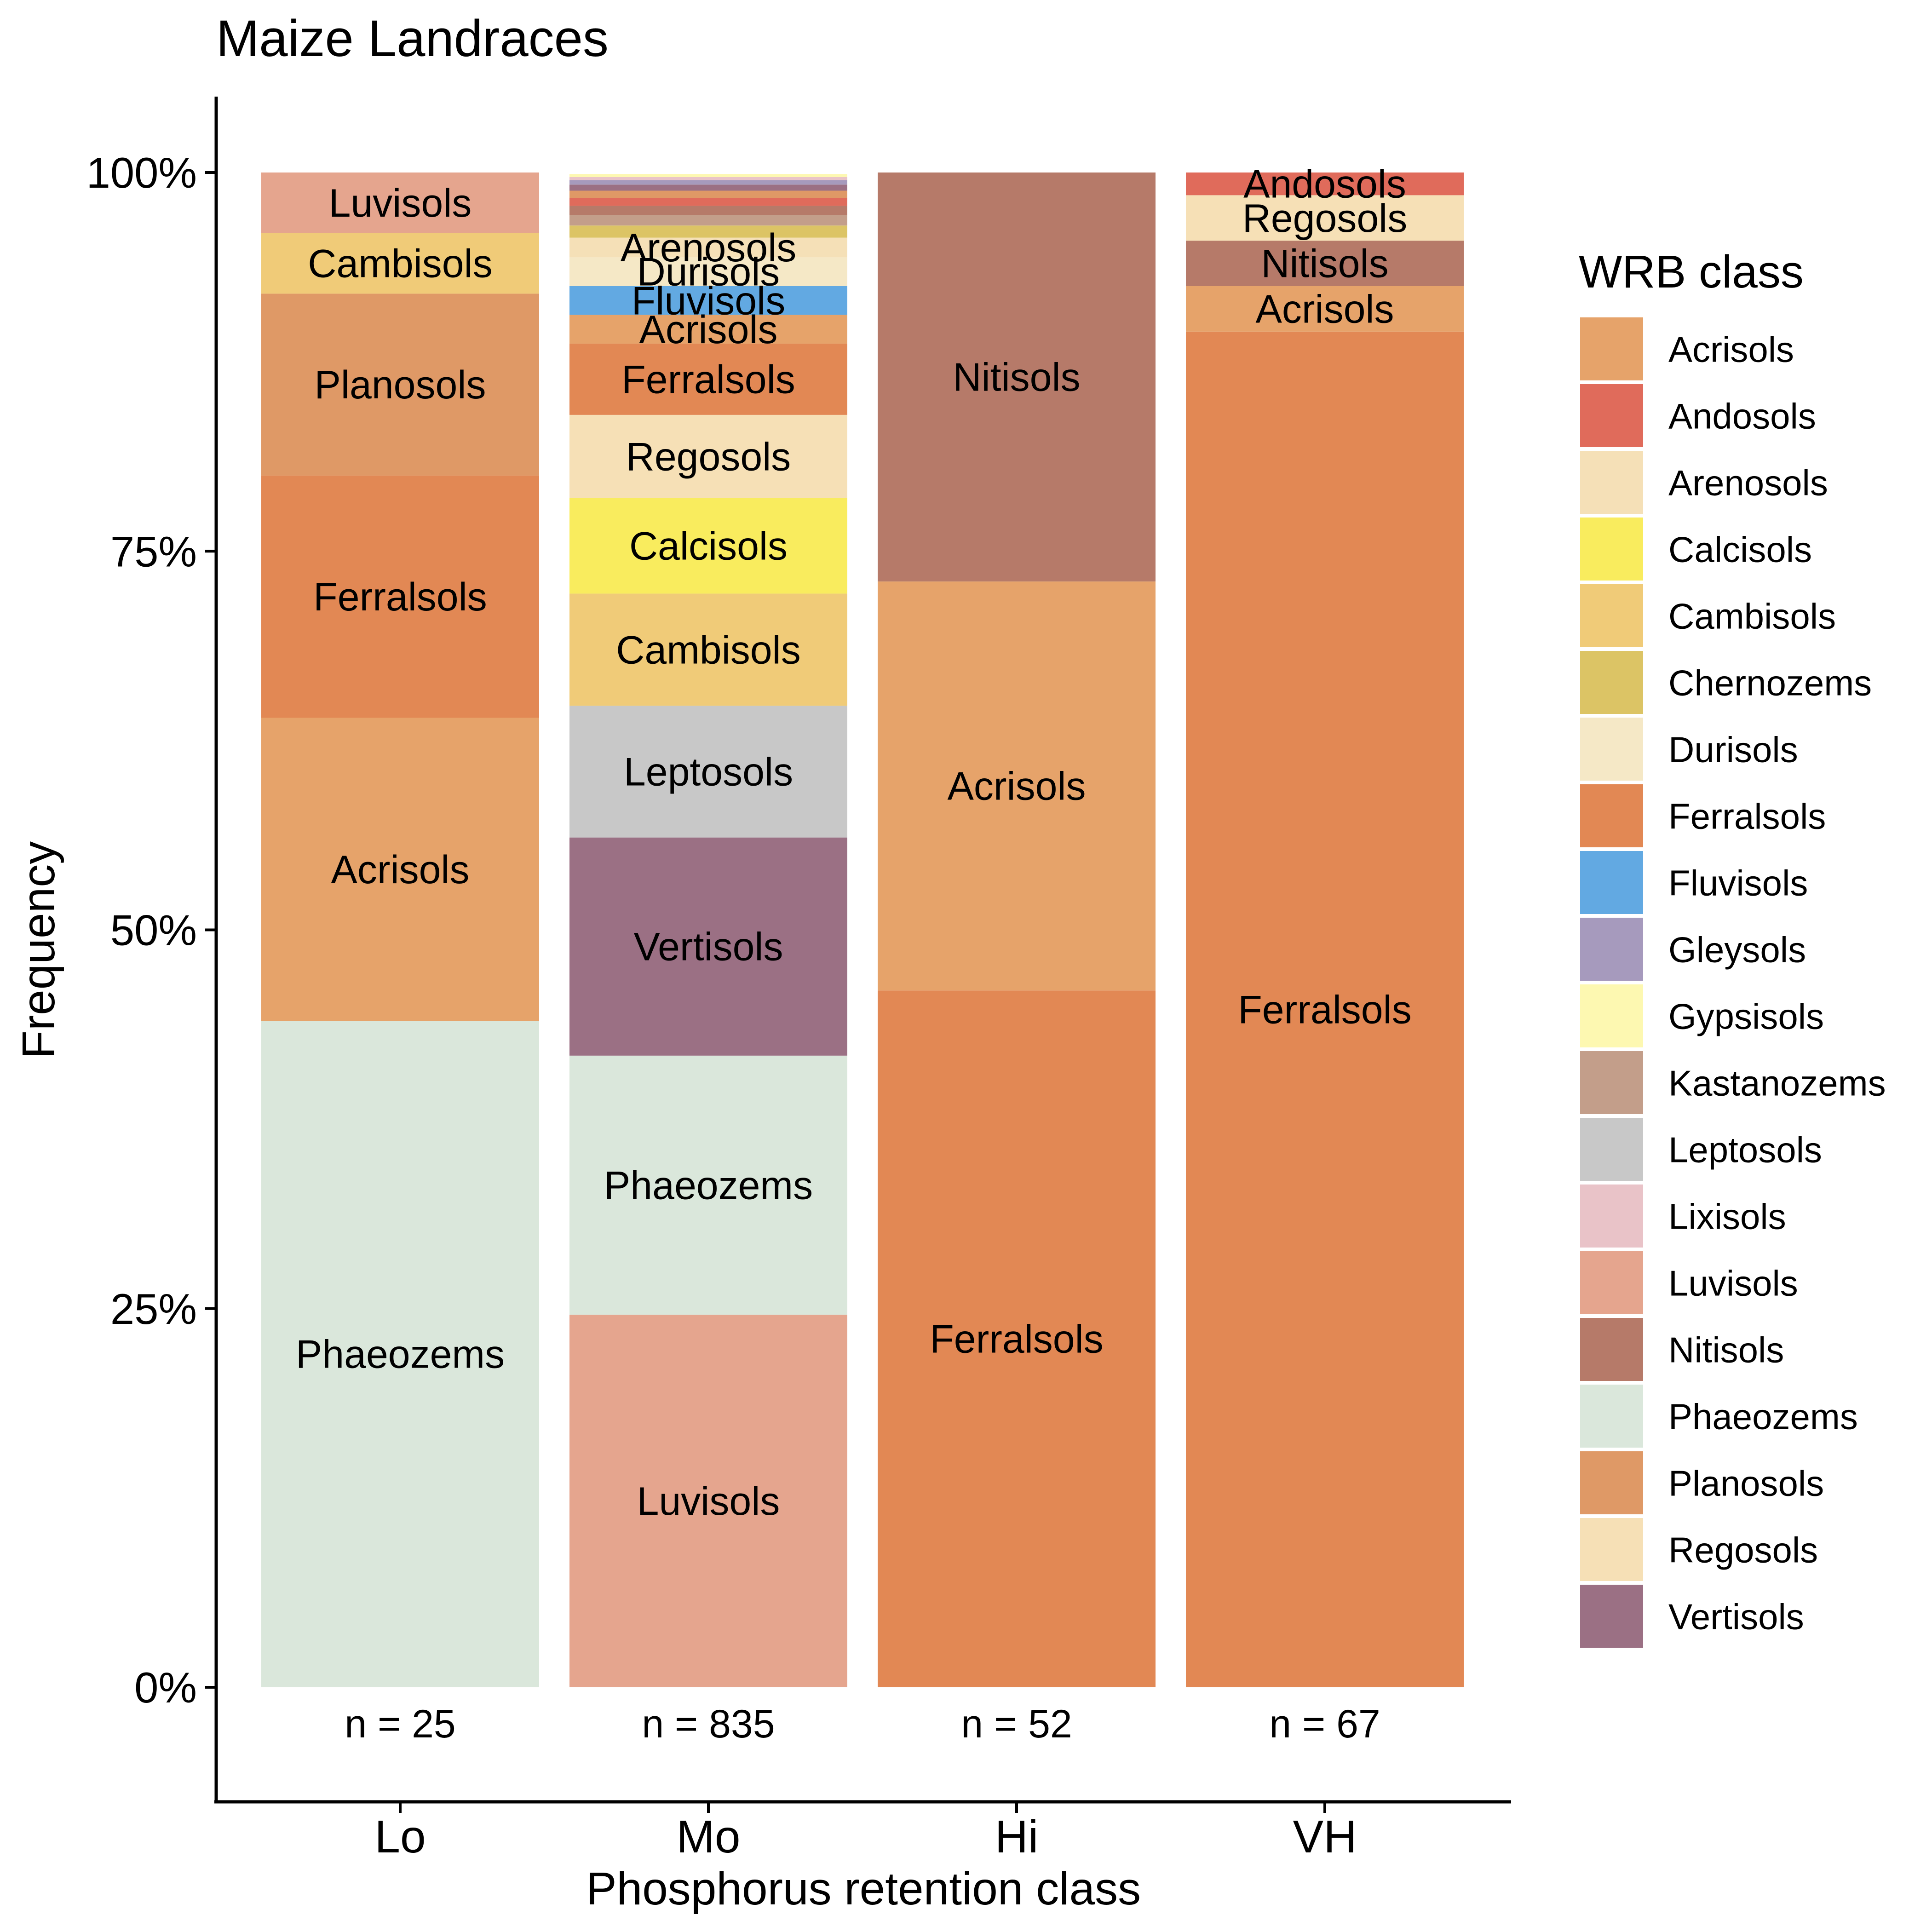 The width and height of the screenshot is (1932, 1932). I want to click on legend-label: Acrisols, so click(1731, 349).